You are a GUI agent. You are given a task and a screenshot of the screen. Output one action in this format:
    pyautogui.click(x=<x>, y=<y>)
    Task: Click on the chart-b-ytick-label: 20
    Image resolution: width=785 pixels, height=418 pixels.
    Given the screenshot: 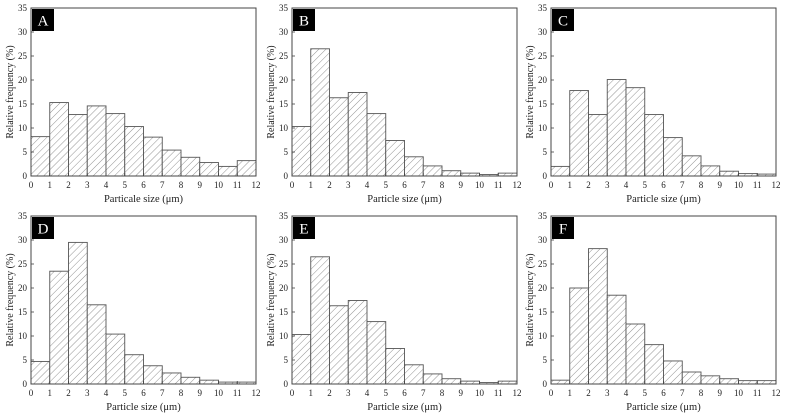 What is the action you would take?
    pyautogui.click(x=284, y=80)
    